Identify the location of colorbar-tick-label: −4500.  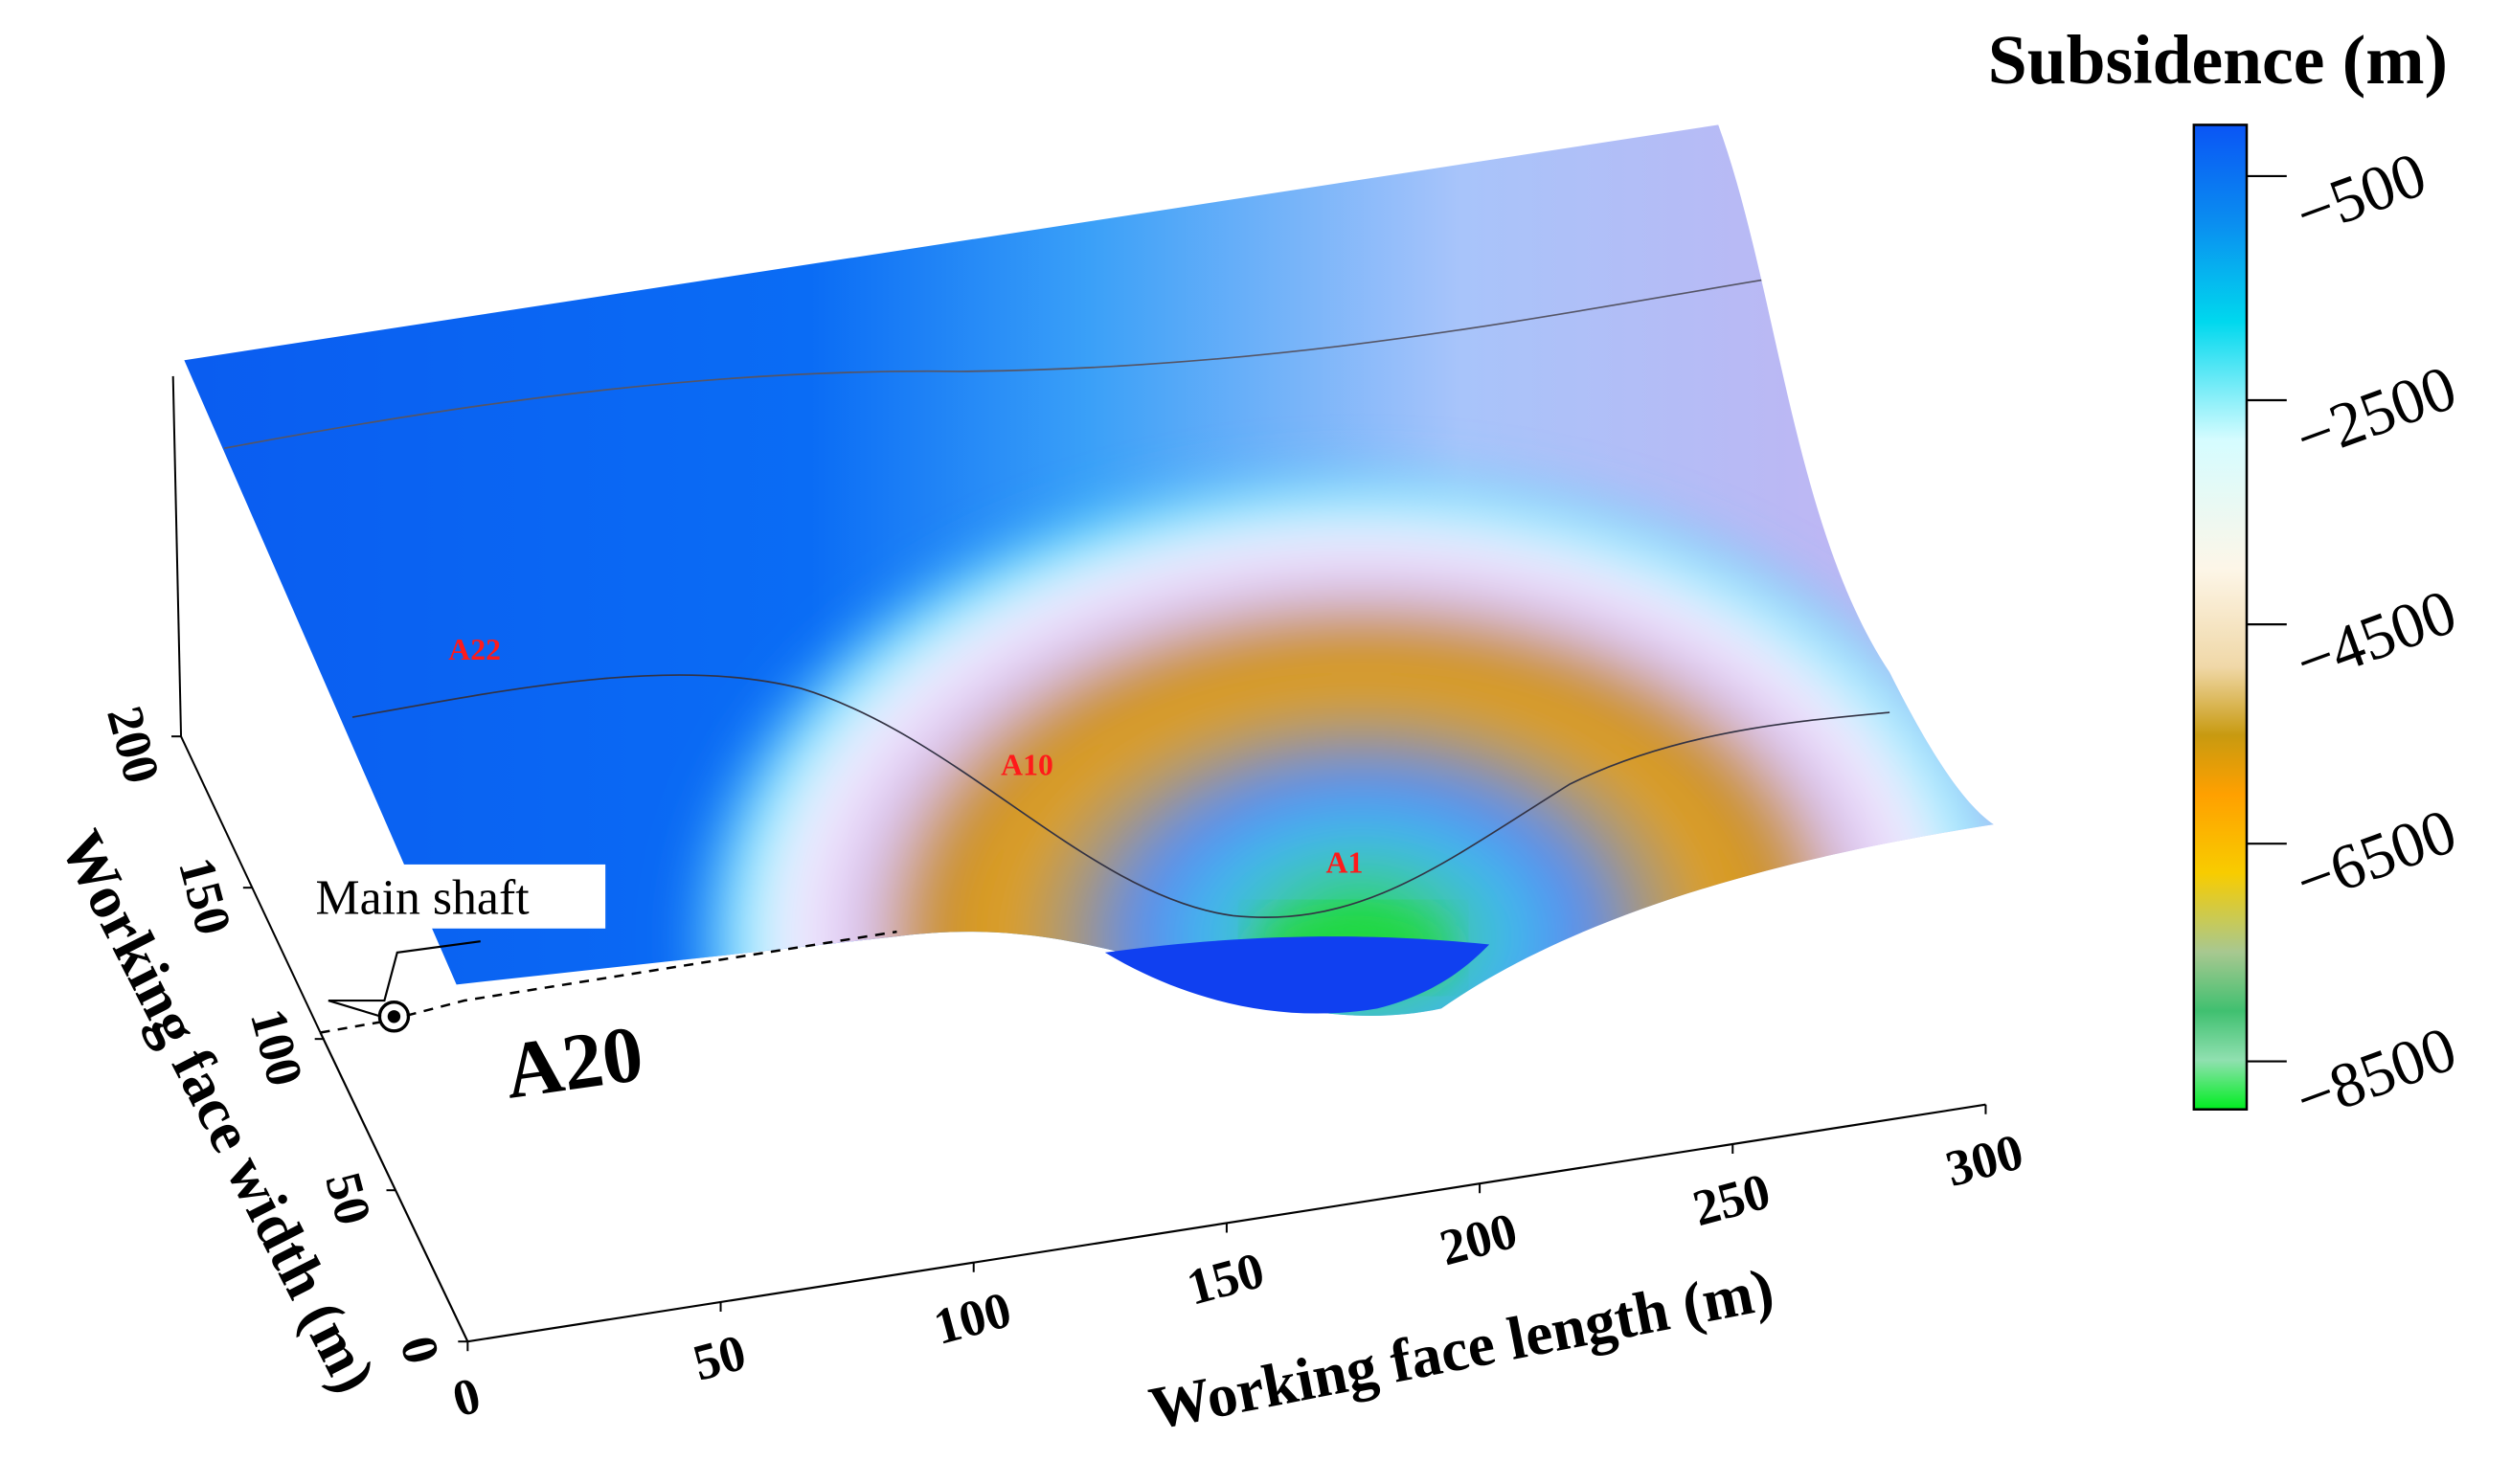
(2376, 637).